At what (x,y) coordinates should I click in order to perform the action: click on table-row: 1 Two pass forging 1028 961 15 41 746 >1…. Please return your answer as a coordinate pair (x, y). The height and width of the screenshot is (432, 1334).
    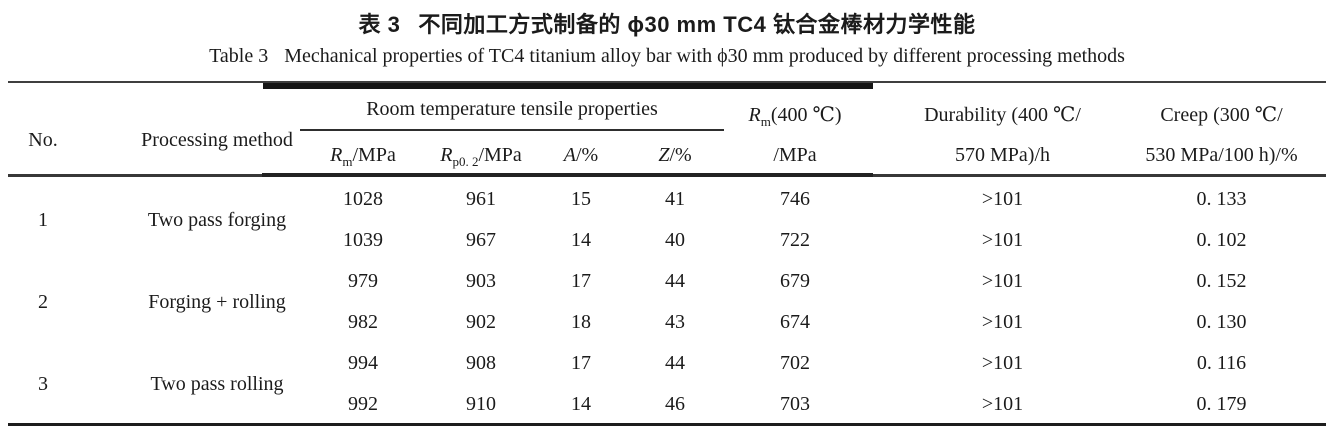
    Looking at the image, I should click on (667, 205).